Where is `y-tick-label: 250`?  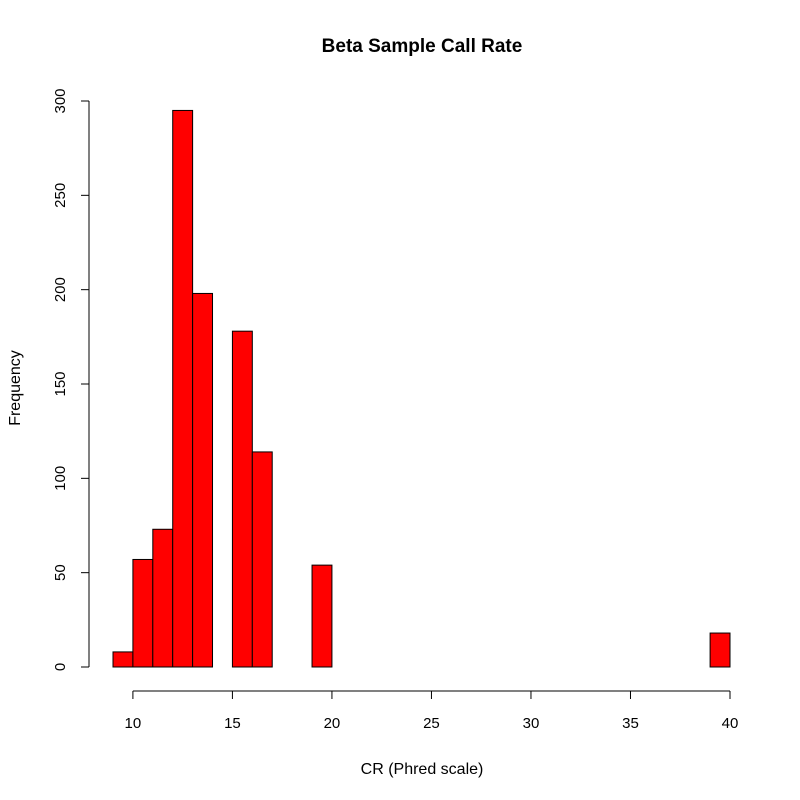
y-tick-label: 250 is located at coordinates (60, 195).